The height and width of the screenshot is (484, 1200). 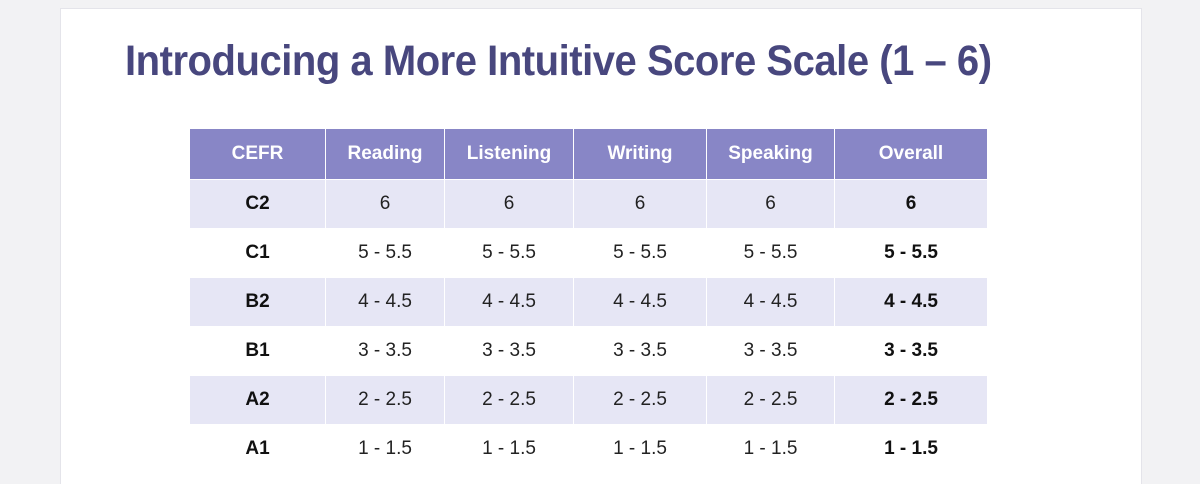 I want to click on reading-score-cell: 4 - 4.5, so click(x=385, y=302).